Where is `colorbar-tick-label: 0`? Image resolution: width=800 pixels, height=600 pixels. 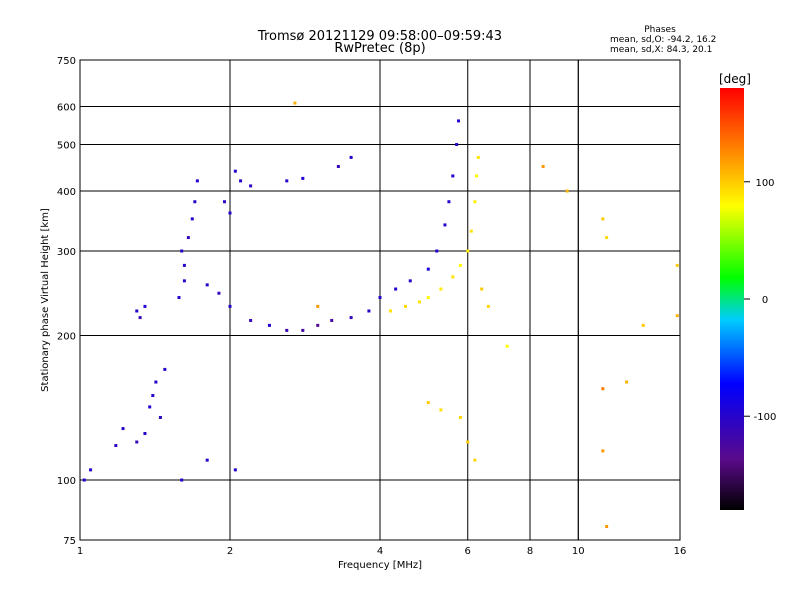
colorbar-tick-label: 0 is located at coordinates (765, 300).